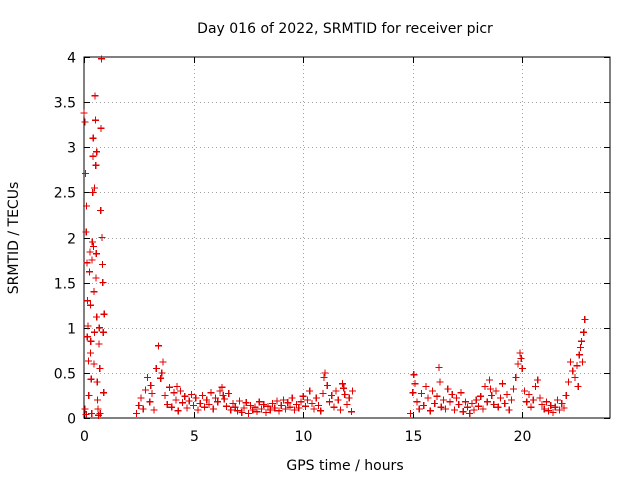 Image resolution: width=640 pixels, height=480 pixels. I want to click on x-tick-label: 10, so click(304, 437).